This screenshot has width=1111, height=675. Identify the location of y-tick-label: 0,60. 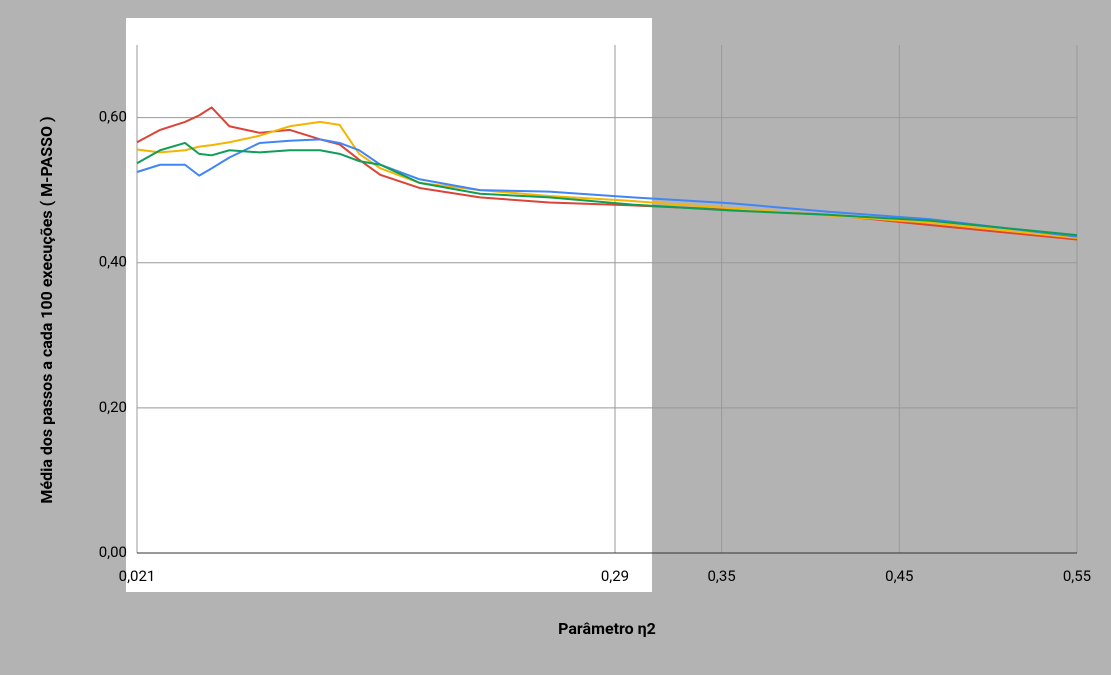
(113, 117).